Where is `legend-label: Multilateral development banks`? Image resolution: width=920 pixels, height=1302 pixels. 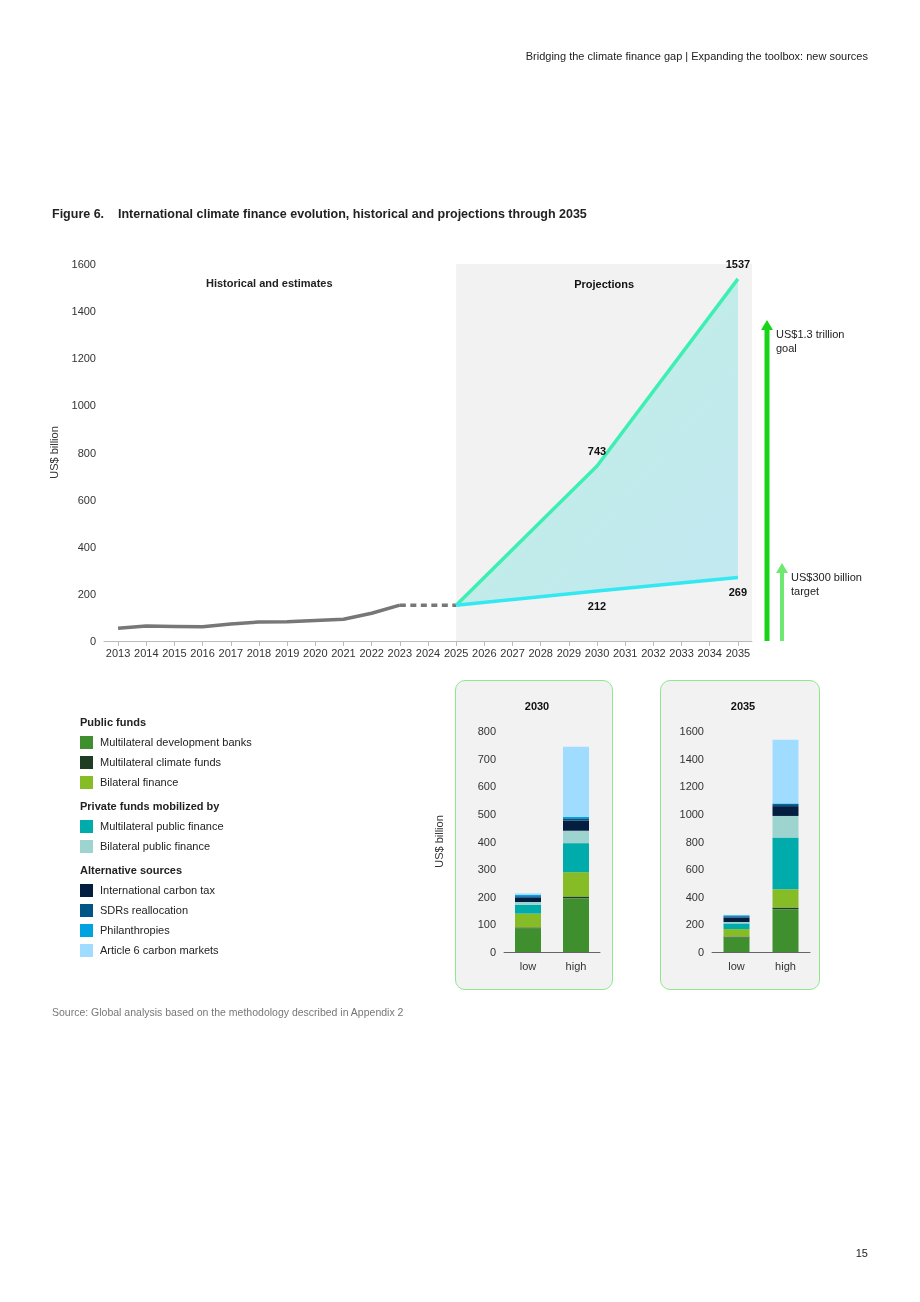 legend-label: Multilateral development banks is located at coordinates (176, 742).